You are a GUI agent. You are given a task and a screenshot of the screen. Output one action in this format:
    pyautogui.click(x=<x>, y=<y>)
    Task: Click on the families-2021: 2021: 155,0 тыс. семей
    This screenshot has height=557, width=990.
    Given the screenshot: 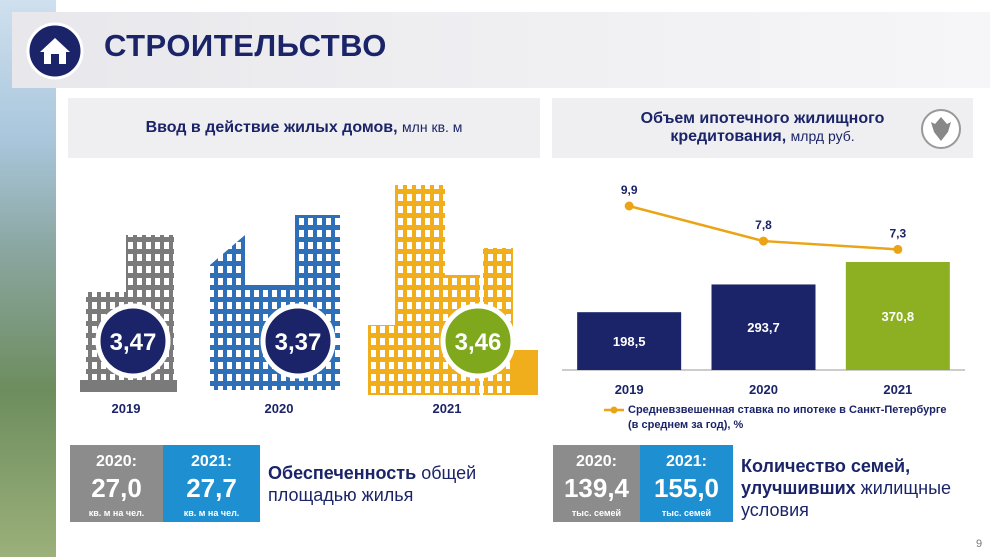 What is the action you would take?
    pyautogui.click(x=686, y=483)
    